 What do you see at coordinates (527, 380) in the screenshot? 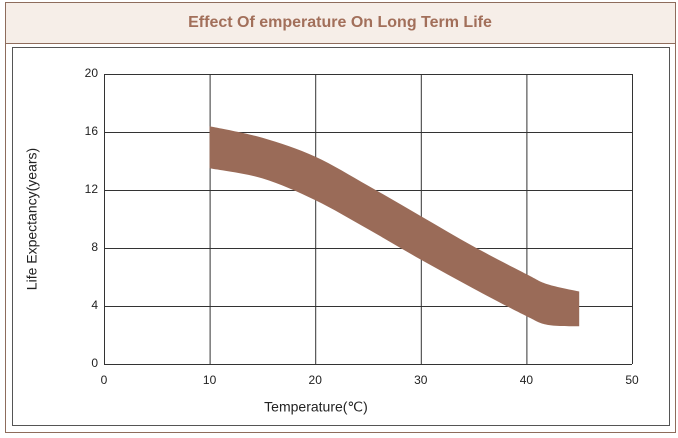
I see `x-tick-label: 40` at bounding box center [527, 380].